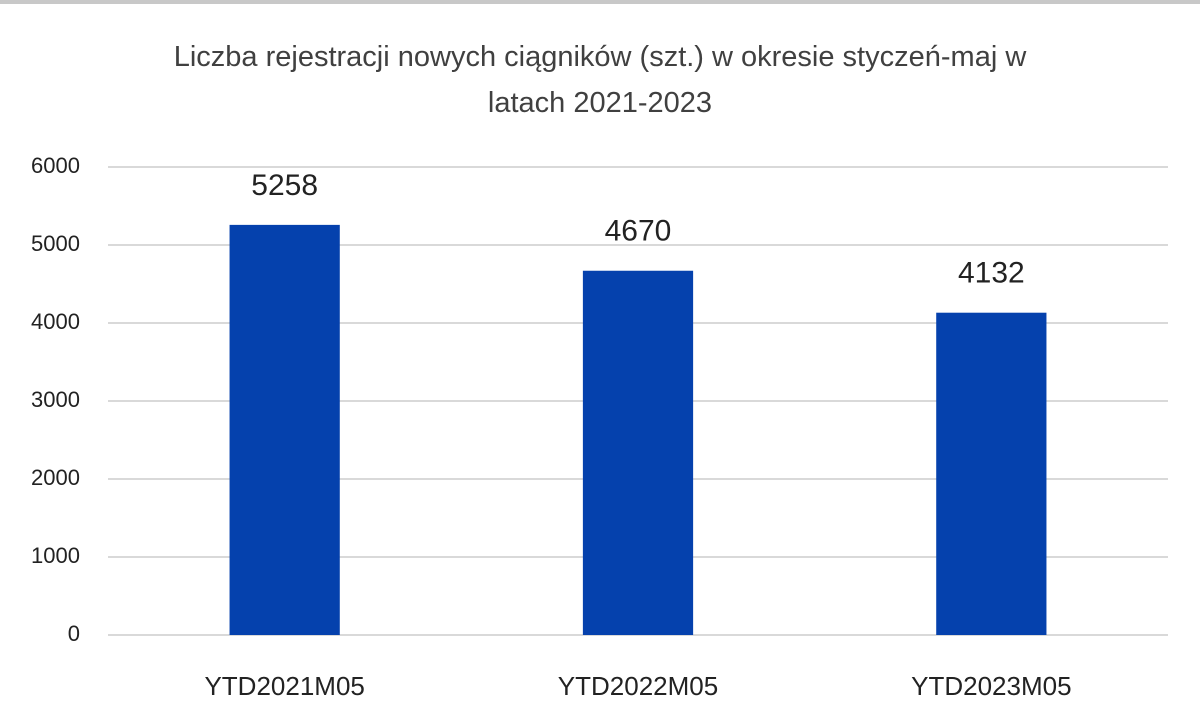  What do you see at coordinates (638, 686) in the screenshot?
I see `x-tick-label: YTD2022M05` at bounding box center [638, 686].